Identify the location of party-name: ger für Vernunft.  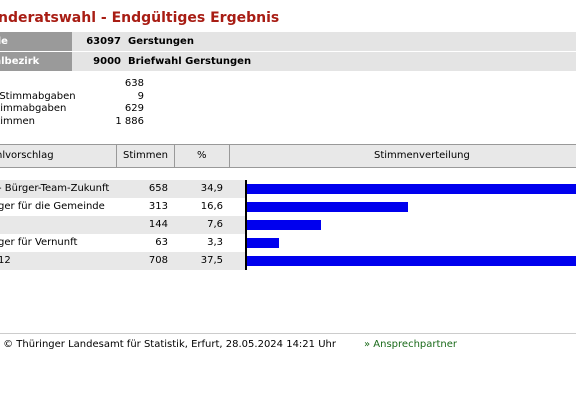
(39, 242).